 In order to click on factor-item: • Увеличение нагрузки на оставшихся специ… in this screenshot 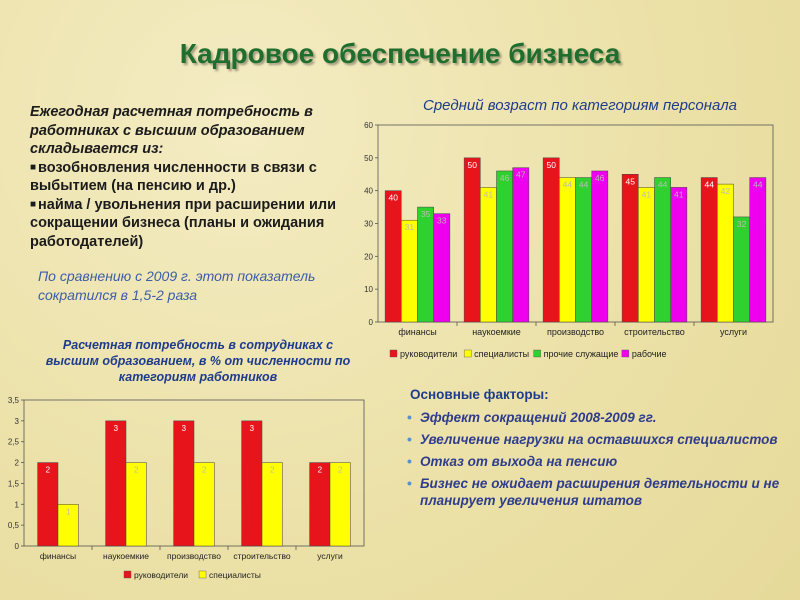, I will do `click(590, 439)`.